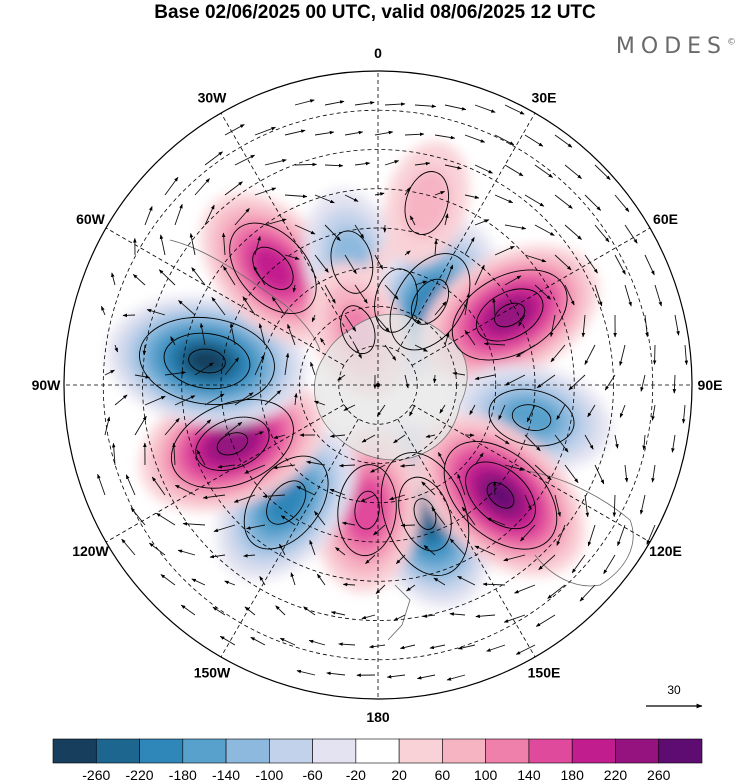 Image resolution: width=750 pixels, height=783 pixels. I want to click on colorbar-label: 20, so click(399, 775).